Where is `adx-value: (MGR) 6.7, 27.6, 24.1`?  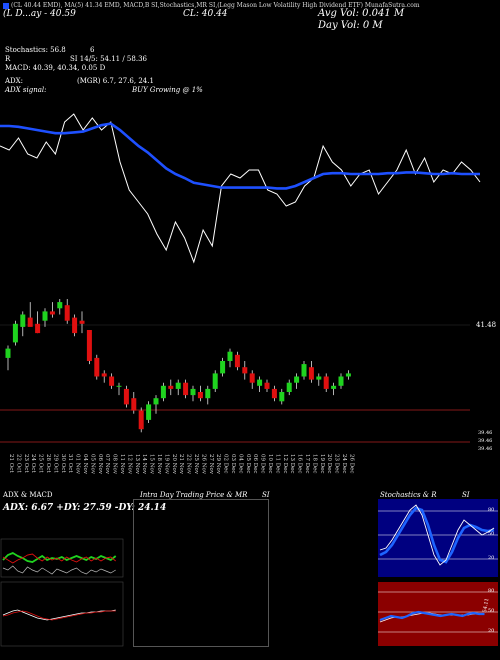
adx-value: (MGR) 6.7, 27.6, 24.1 is located at coordinates (115, 81).